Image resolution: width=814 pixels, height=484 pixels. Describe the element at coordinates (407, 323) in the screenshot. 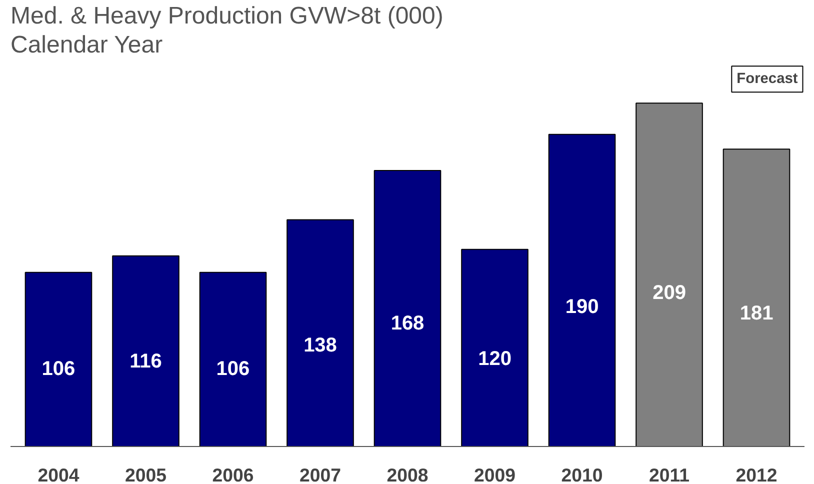

I see `data-label: 168` at that location.